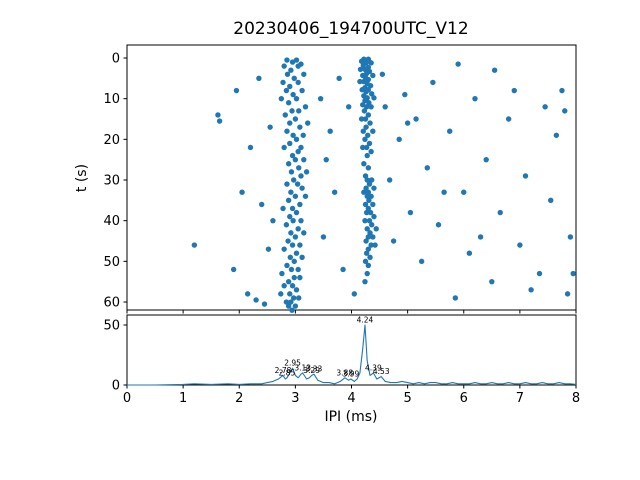 The width and height of the screenshot is (640, 480). What do you see at coordinates (283, 370) in the screenshot?
I see `peak-annotation: 2.78` at bounding box center [283, 370].